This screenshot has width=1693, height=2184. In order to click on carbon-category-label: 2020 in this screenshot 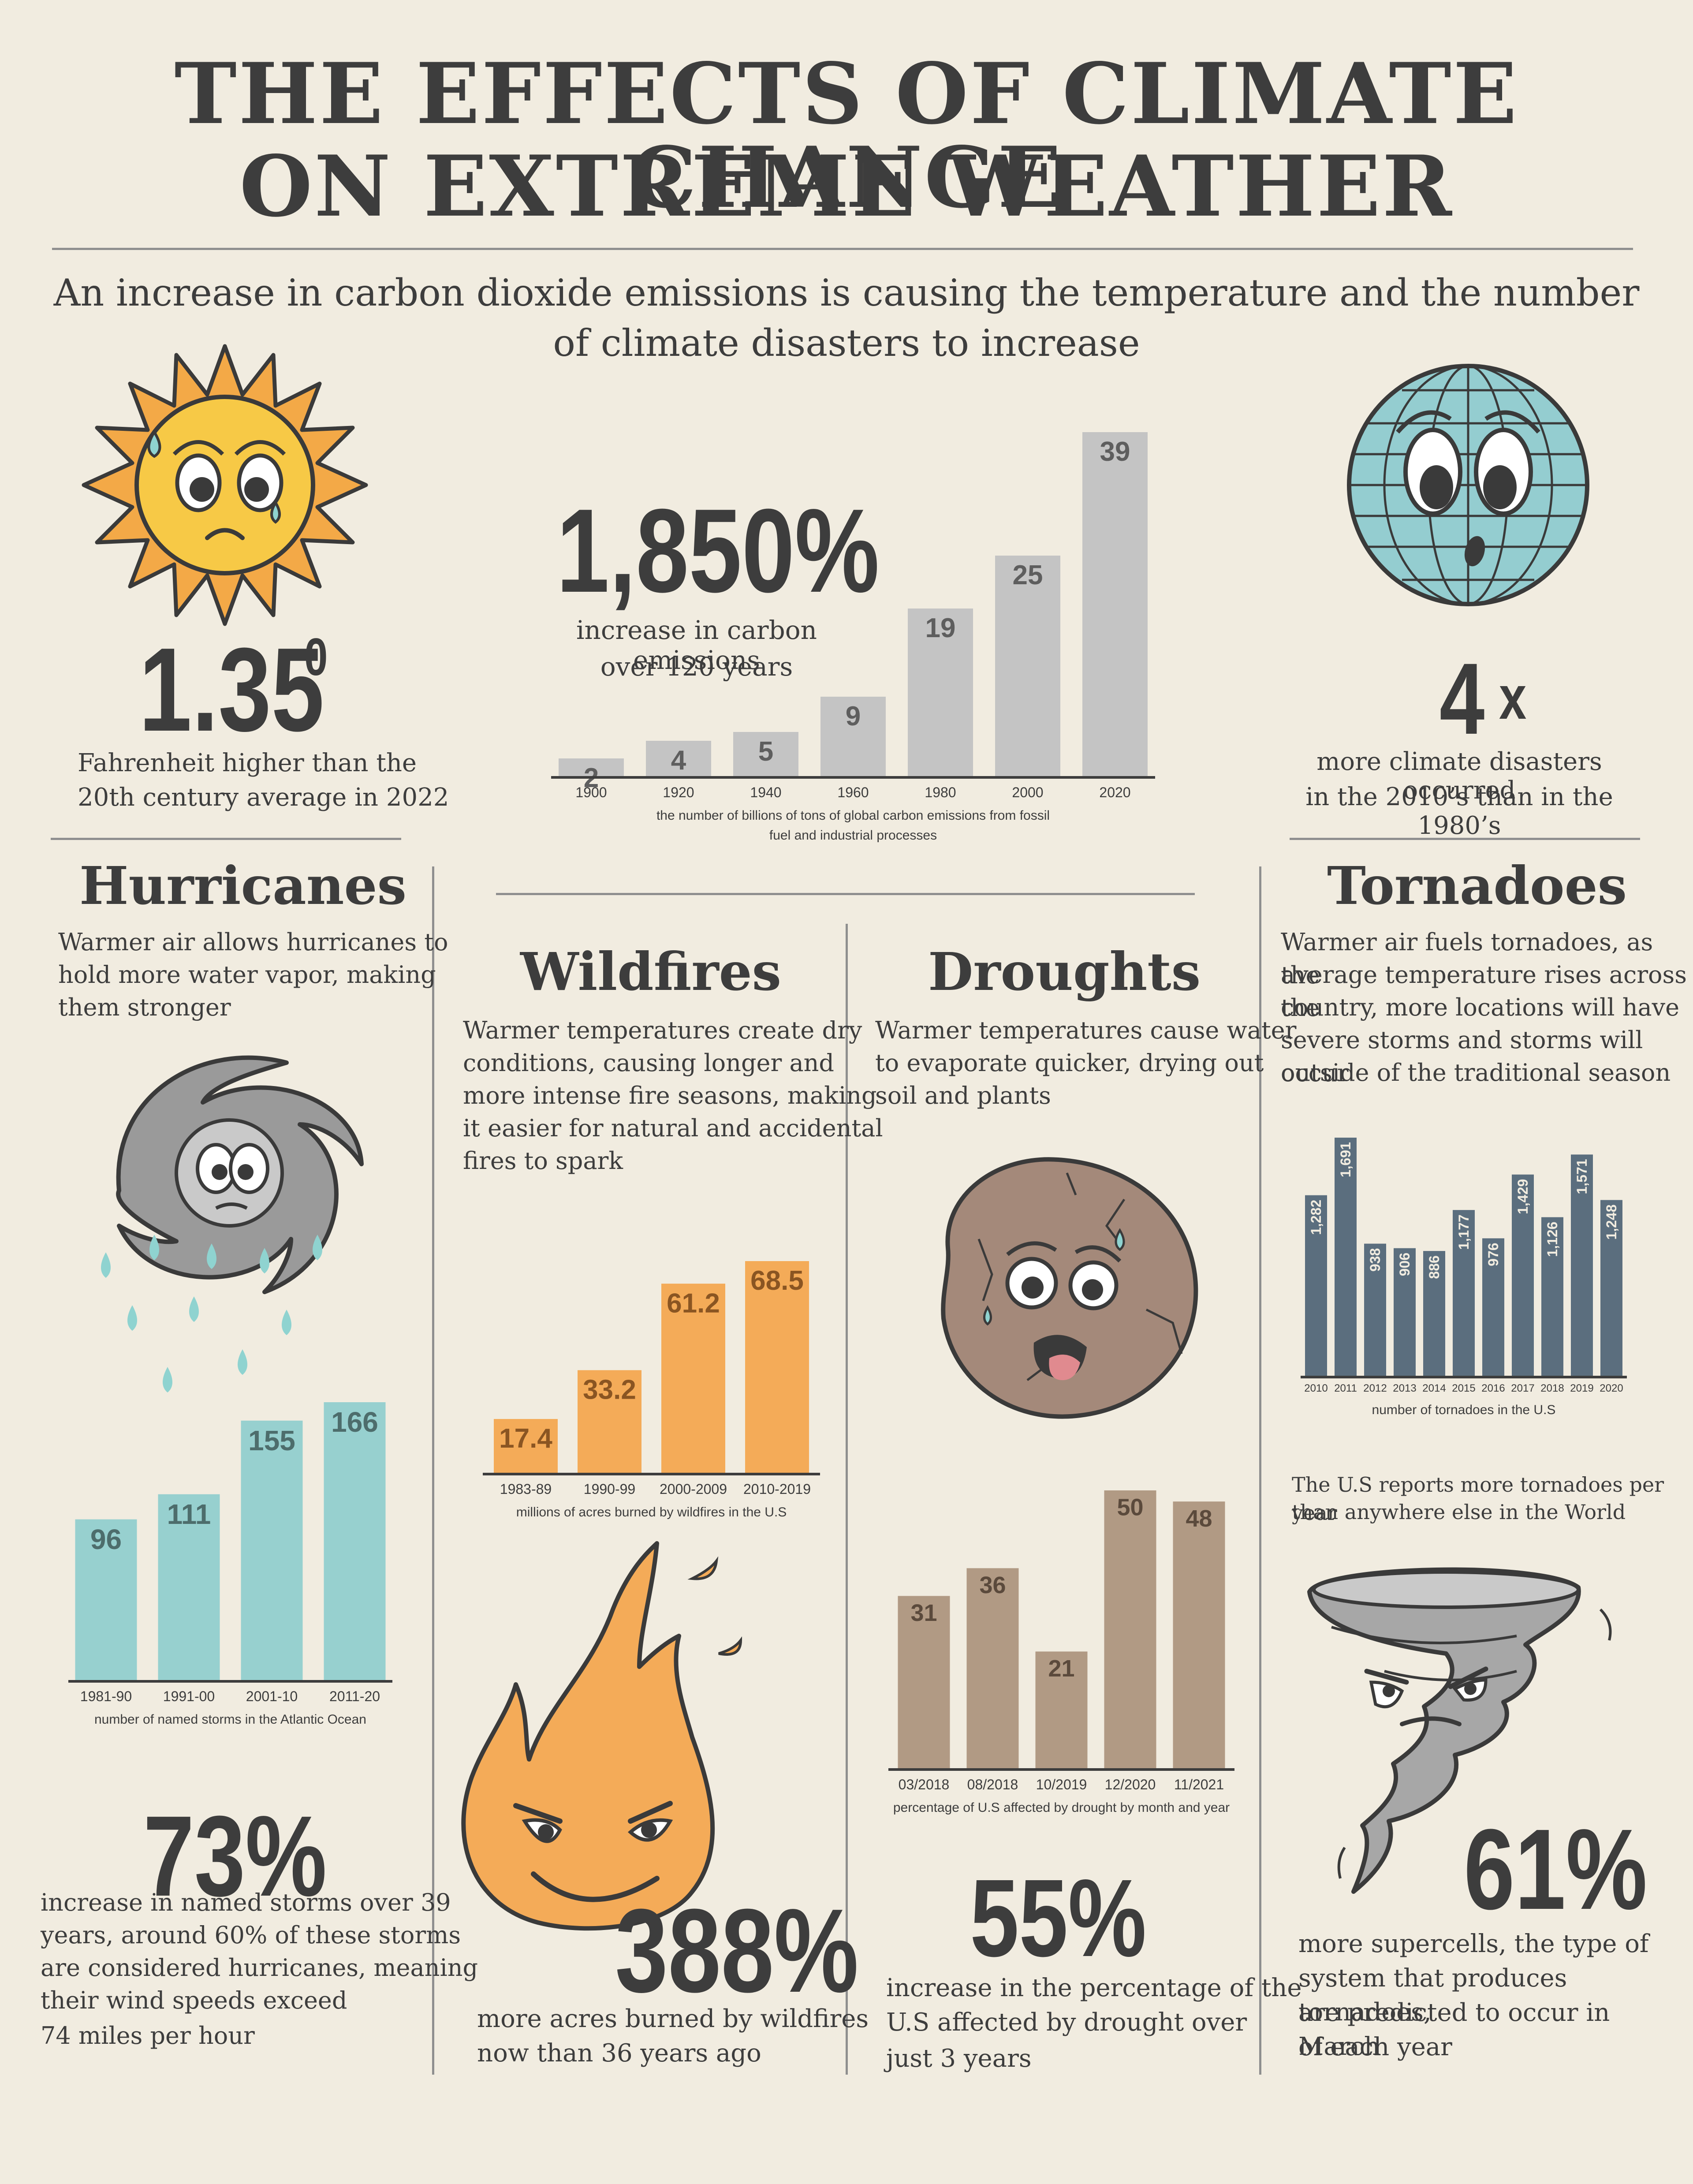, I will do `click(1114, 792)`.